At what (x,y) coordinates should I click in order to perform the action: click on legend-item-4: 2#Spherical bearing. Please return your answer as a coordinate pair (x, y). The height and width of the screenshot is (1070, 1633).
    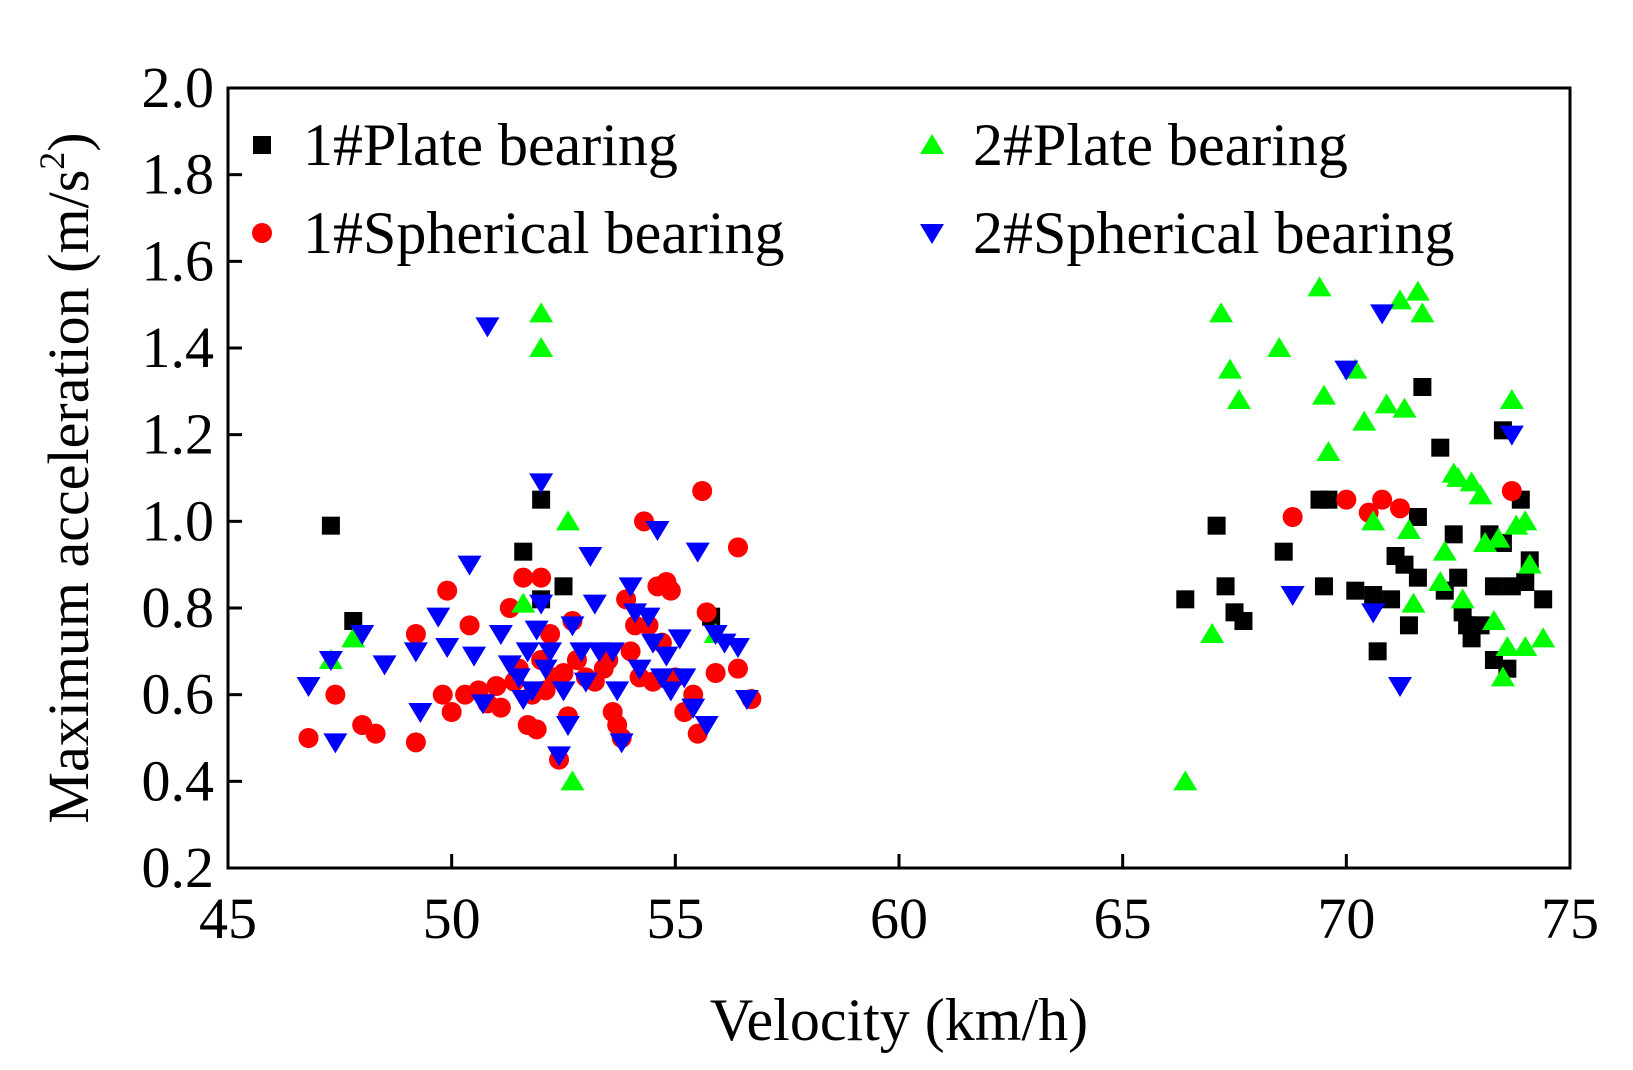
    Looking at the image, I should click on (1187, 233).